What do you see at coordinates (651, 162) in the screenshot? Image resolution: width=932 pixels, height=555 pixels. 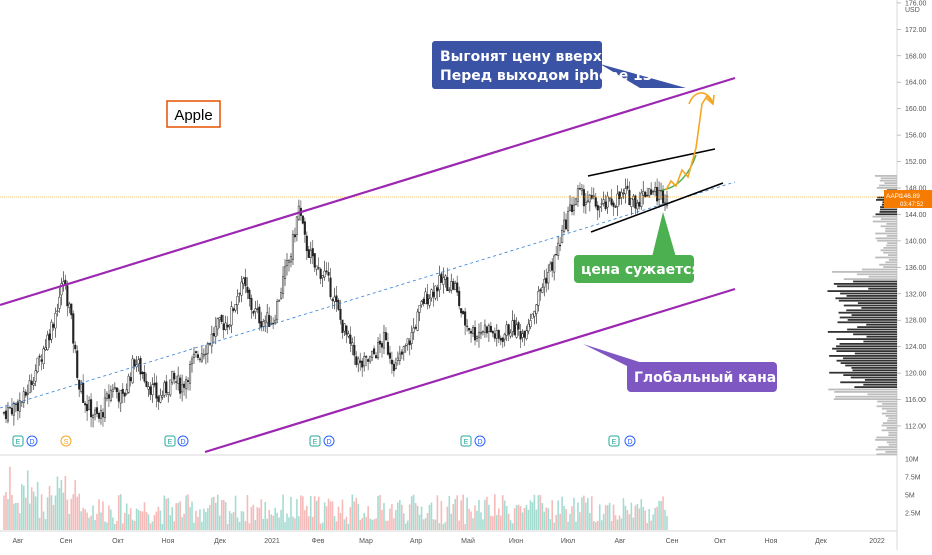 I see `triangle-upper-line` at bounding box center [651, 162].